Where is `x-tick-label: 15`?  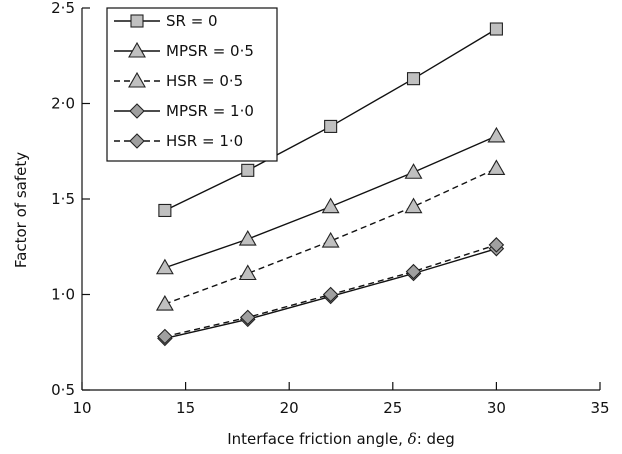 x-tick-label: 15 is located at coordinates (185, 408).